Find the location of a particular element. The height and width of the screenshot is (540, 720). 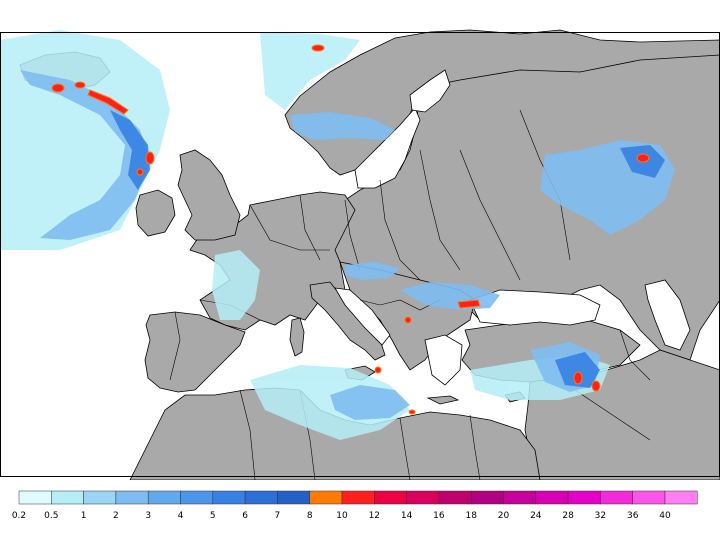

legend-tick-label: 5 is located at coordinates (213, 516).